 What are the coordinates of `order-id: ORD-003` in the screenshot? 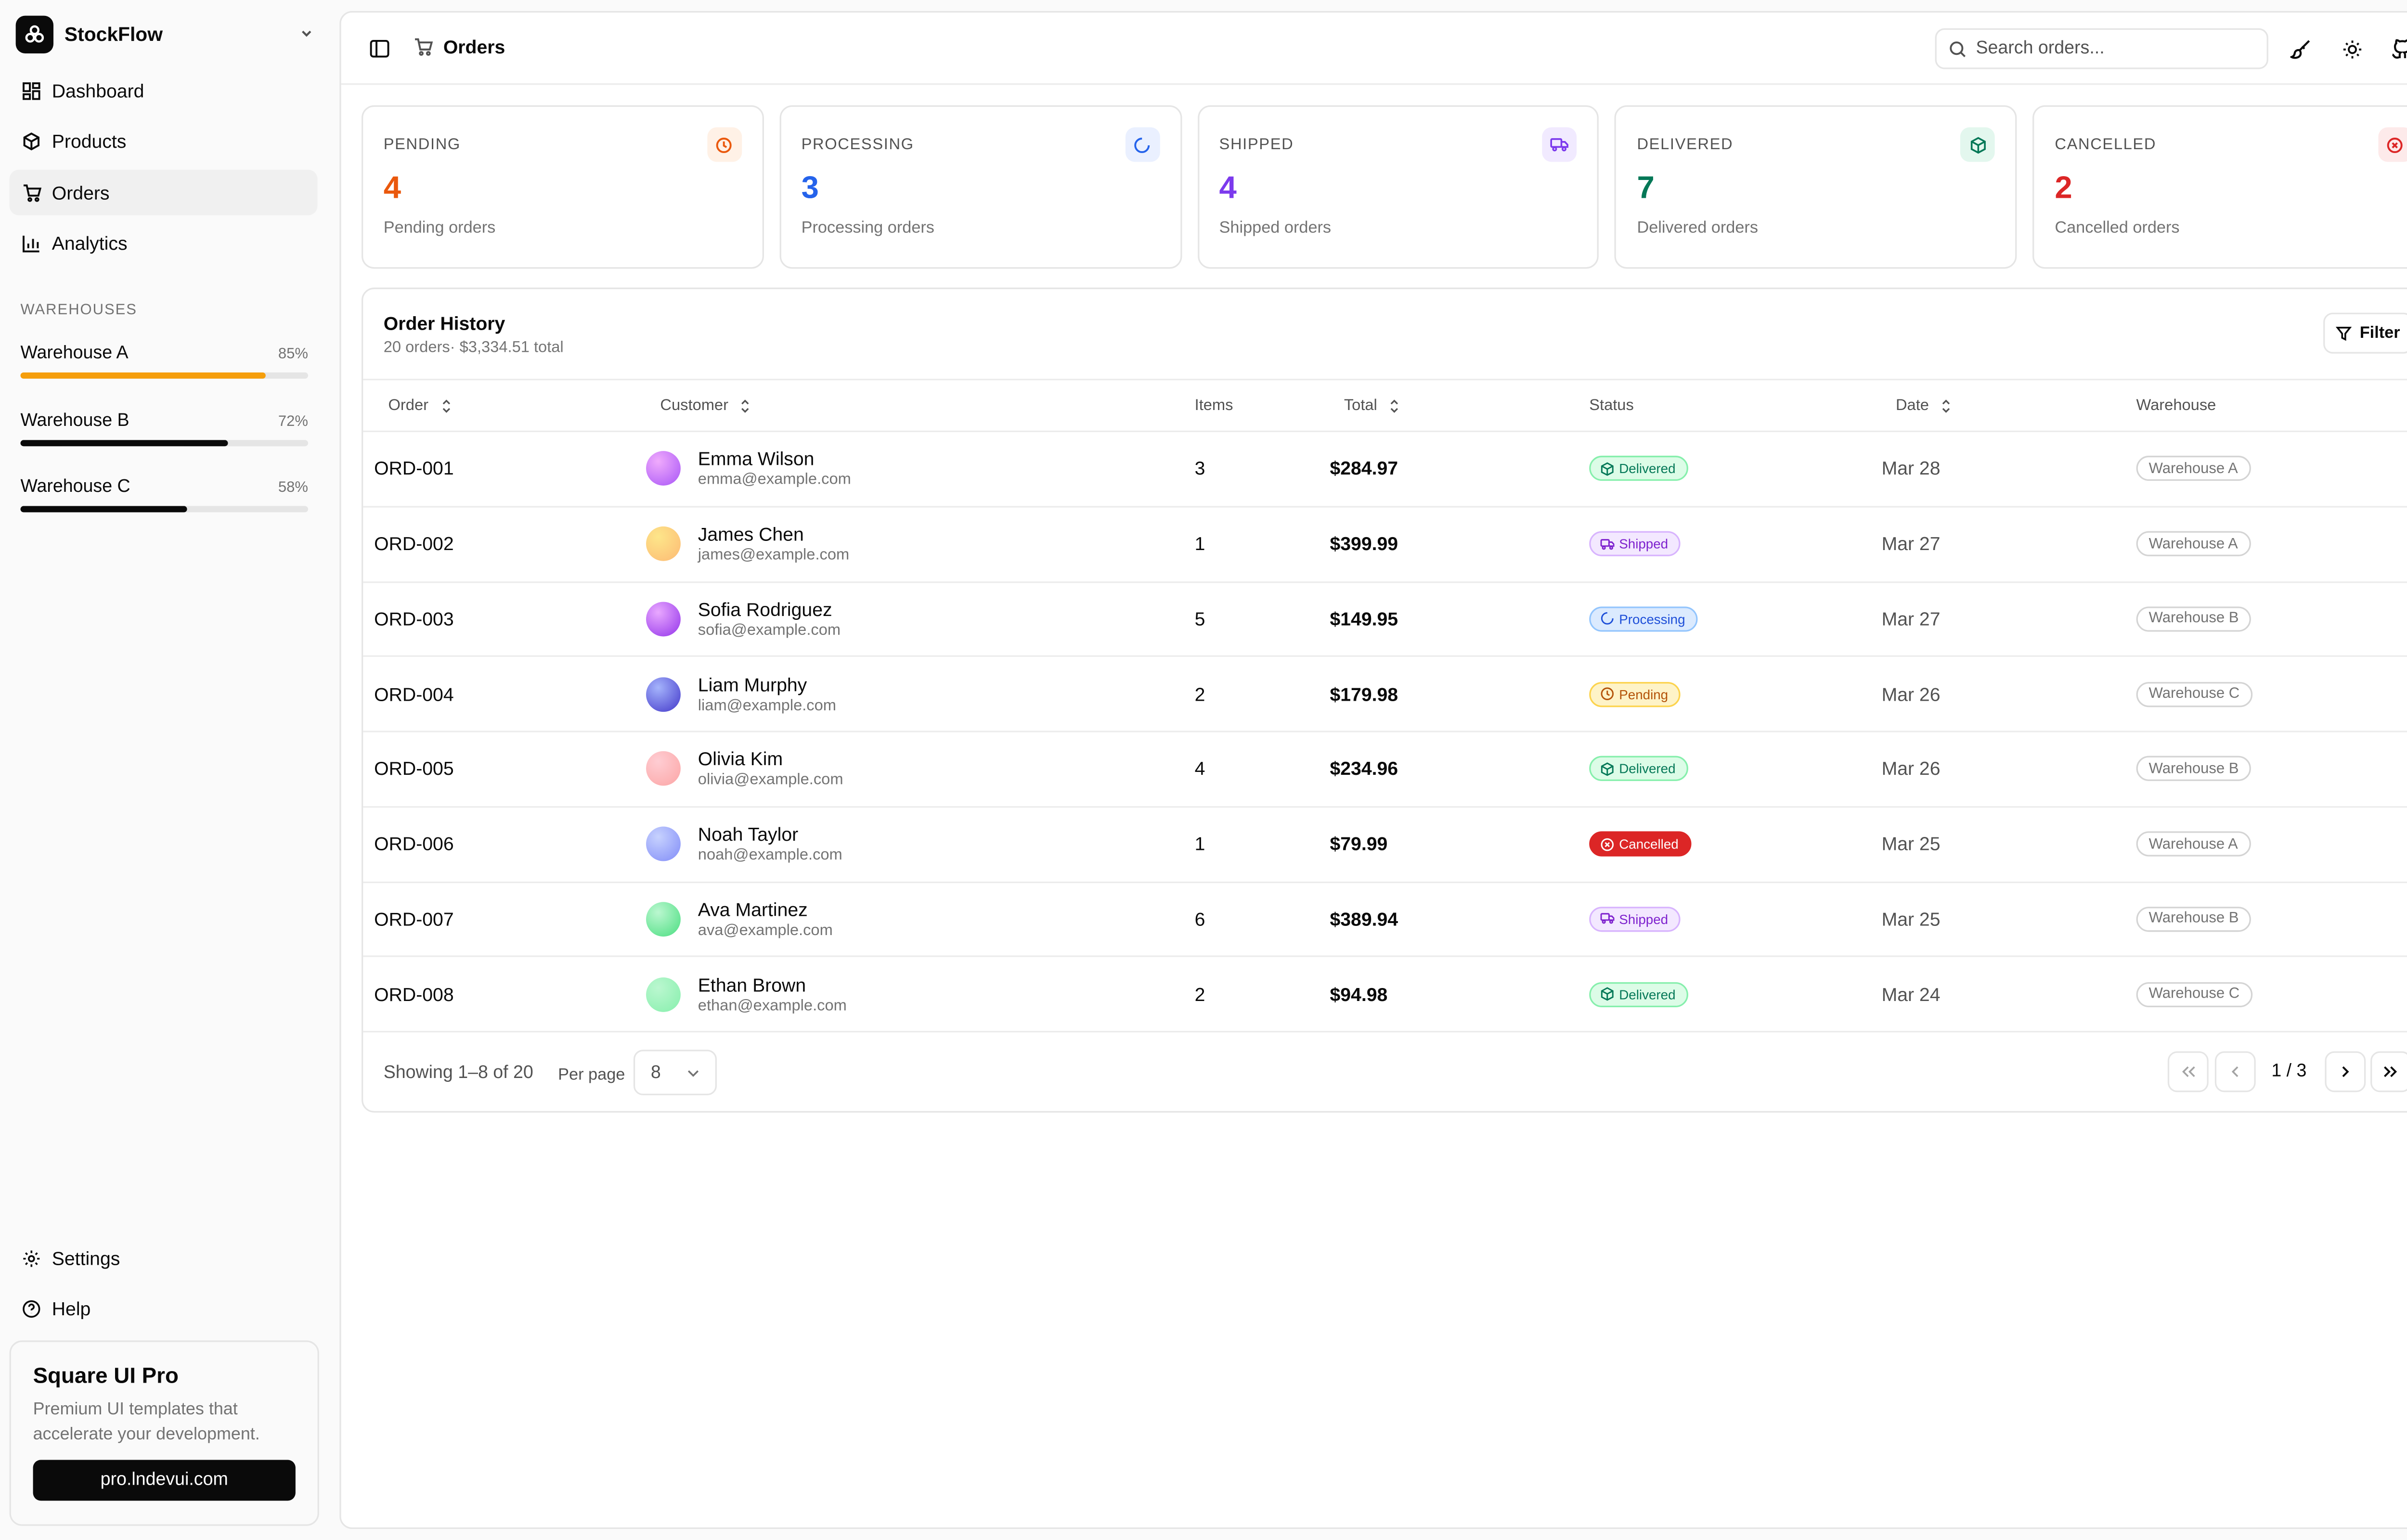 It's located at (414, 619).